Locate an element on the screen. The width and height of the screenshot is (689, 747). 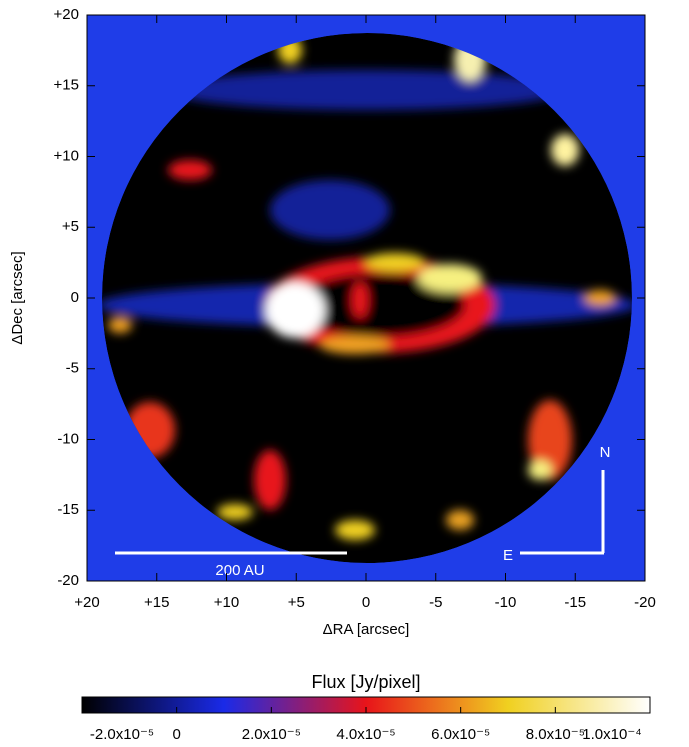
x-tick-label: -15 is located at coordinates (575, 602).